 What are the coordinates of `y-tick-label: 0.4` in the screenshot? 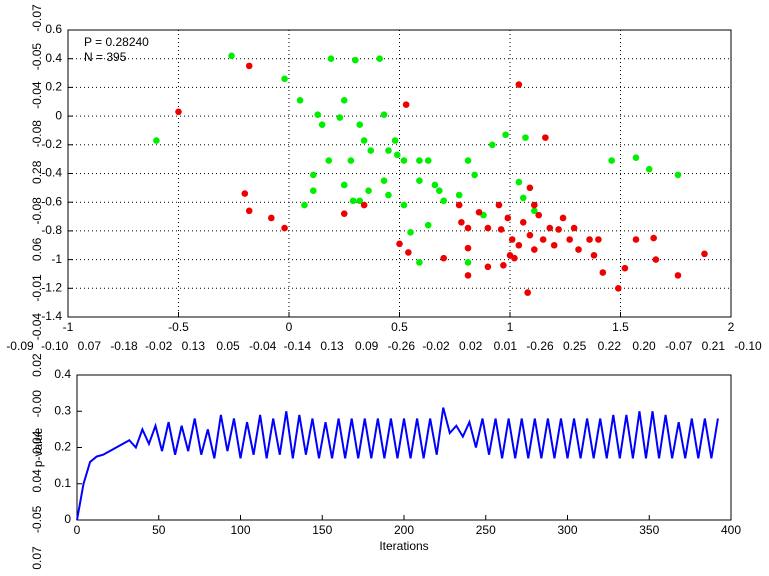 It's located at (62, 374).